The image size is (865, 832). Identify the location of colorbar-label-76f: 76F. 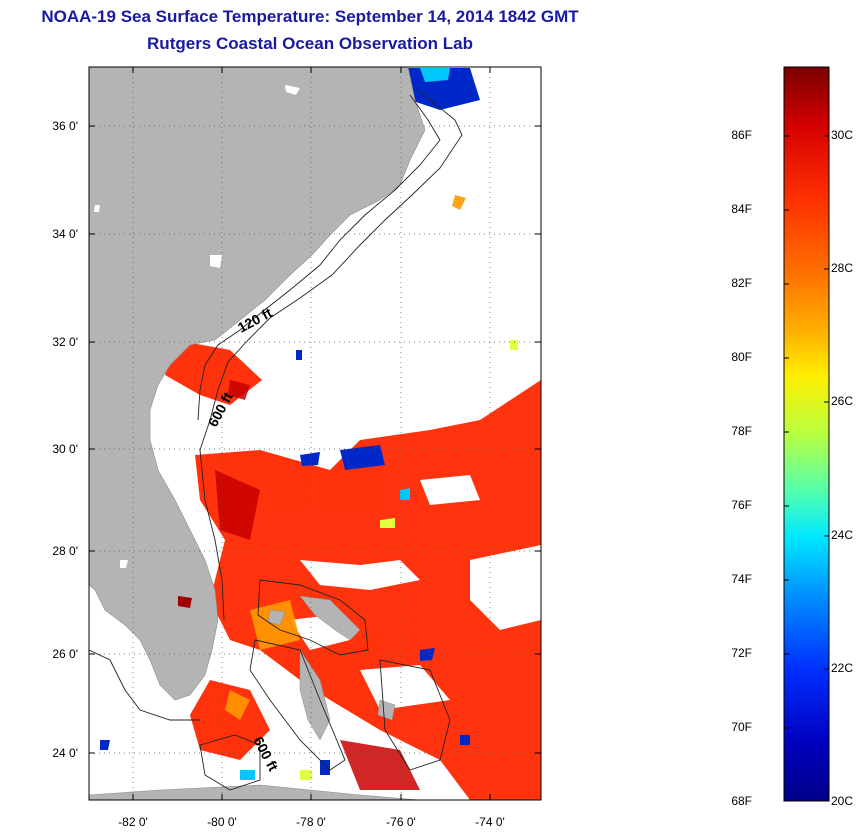
(741, 505).